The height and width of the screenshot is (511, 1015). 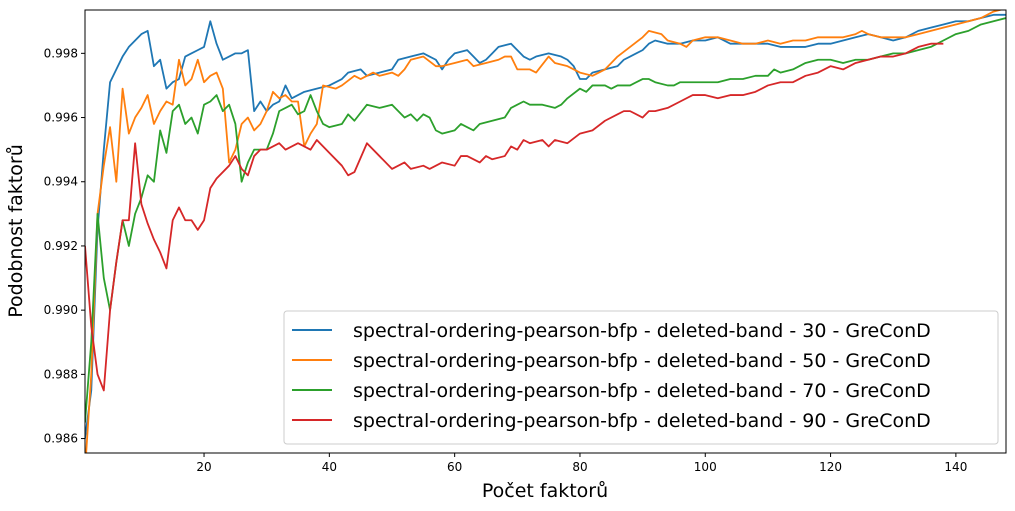 What do you see at coordinates (16, 230) in the screenshot?
I see `y-axis-label: Podobnost faktorů` at bounding box center [16, 230].